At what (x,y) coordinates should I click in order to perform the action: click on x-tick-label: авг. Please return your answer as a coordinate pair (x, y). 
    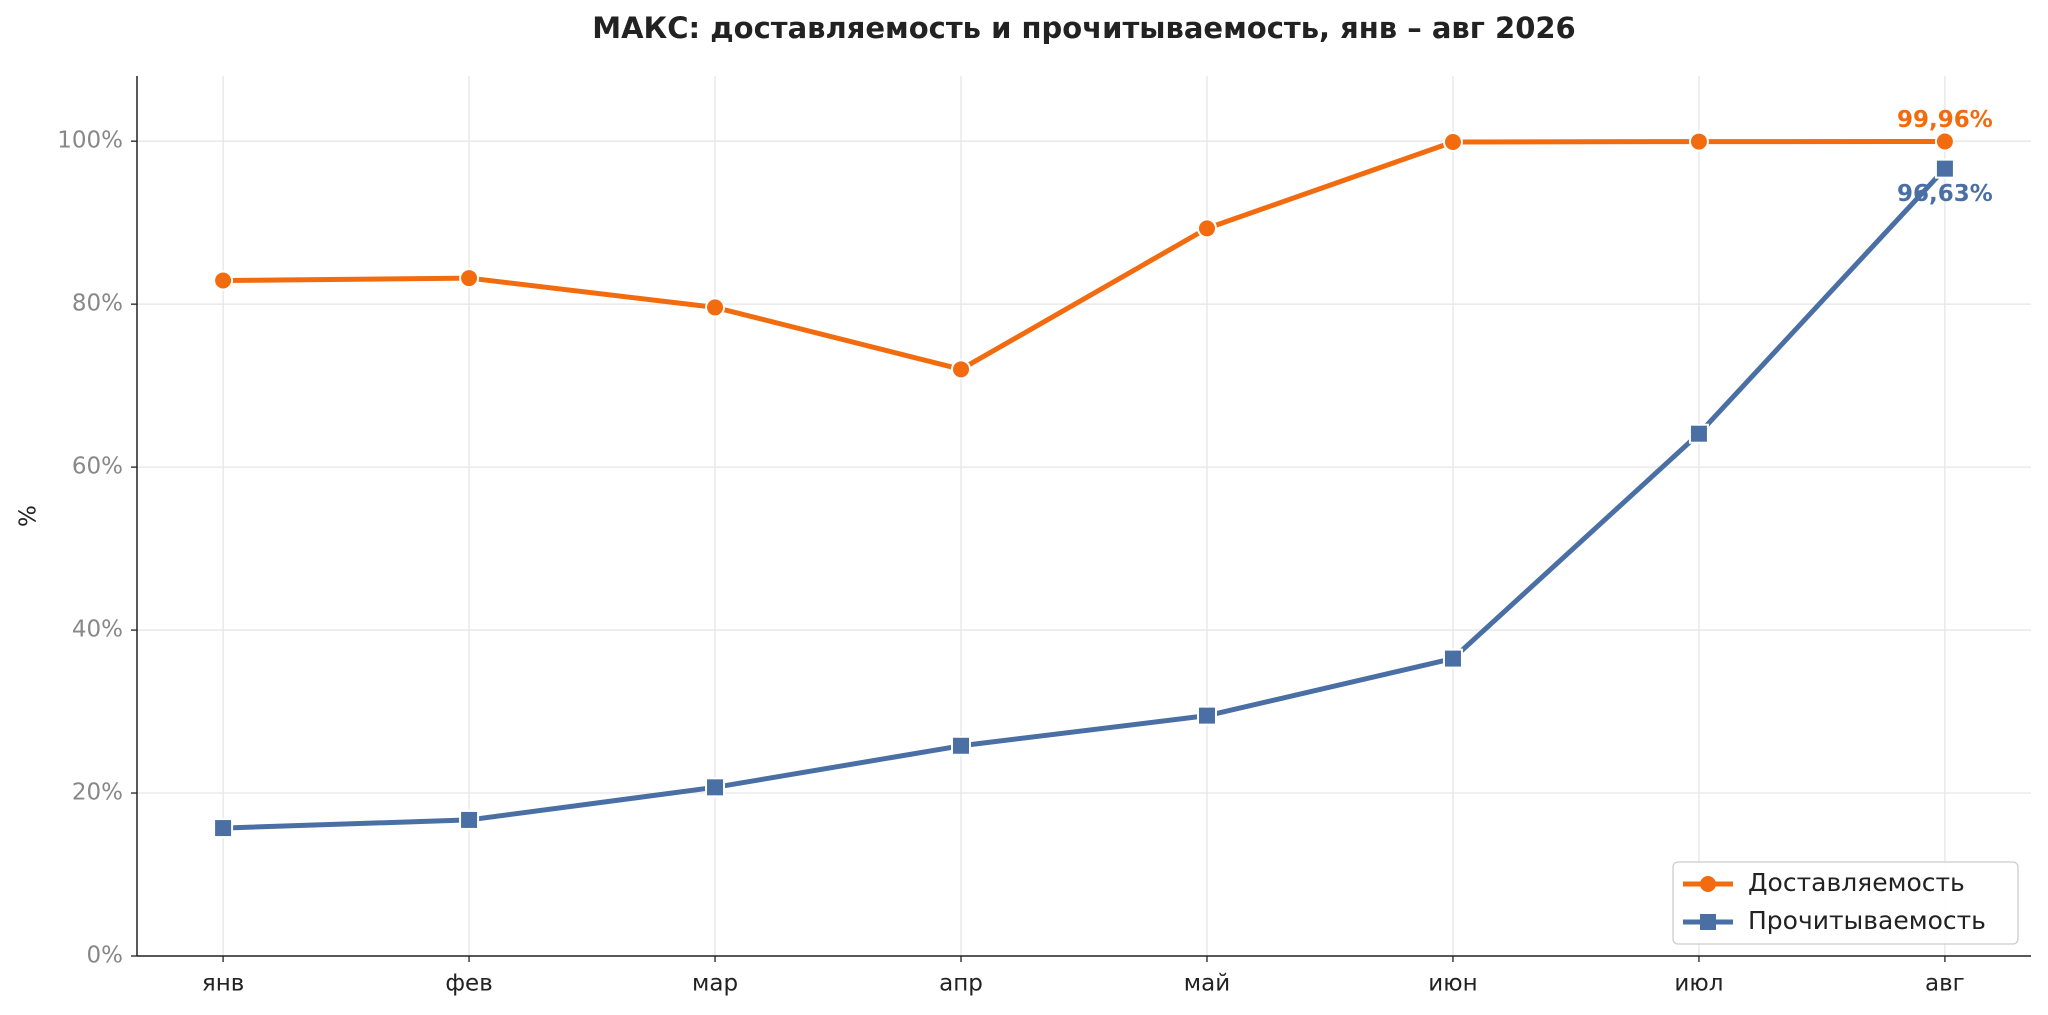
    Looking at the image, I should click on (1945, 984).